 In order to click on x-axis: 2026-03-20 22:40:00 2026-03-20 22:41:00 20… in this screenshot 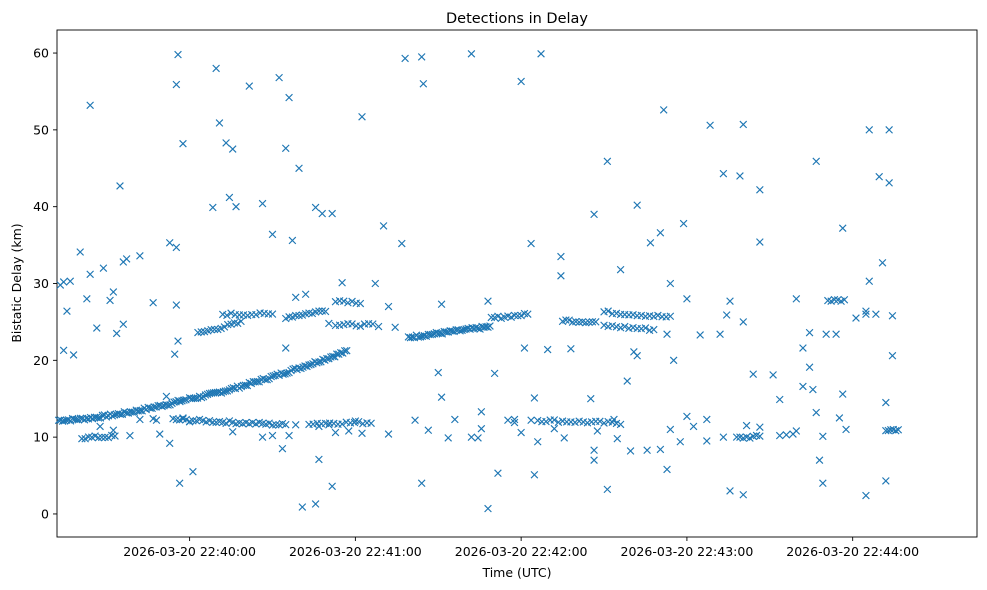, I will do `click(521, 548)`.